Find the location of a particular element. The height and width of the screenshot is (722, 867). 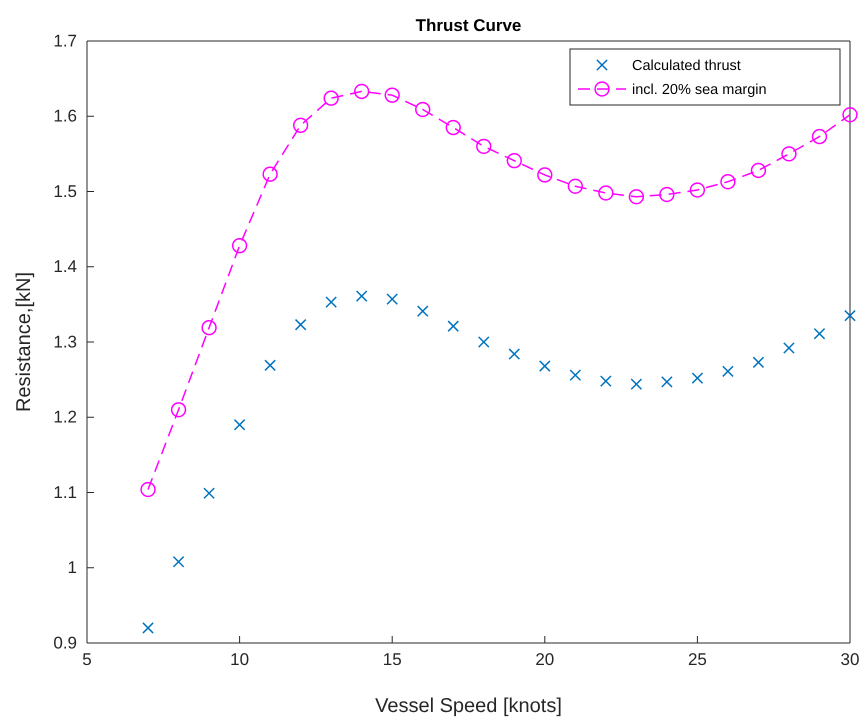

y-tick-label: 1 is located at coordinates (72, 568).